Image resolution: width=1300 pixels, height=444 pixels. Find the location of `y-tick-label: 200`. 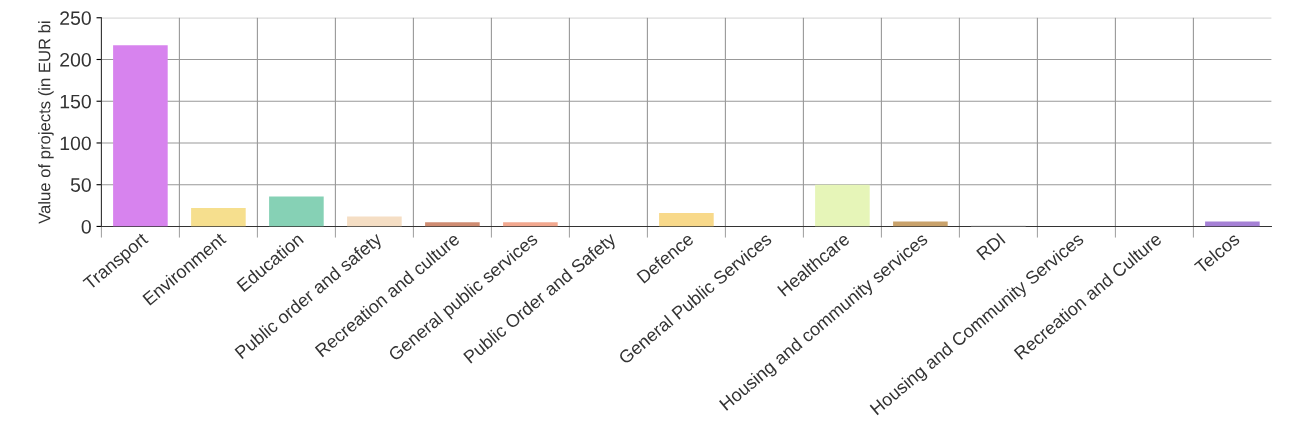

y-tick-label: 200 is located at coordinates (75, 59).